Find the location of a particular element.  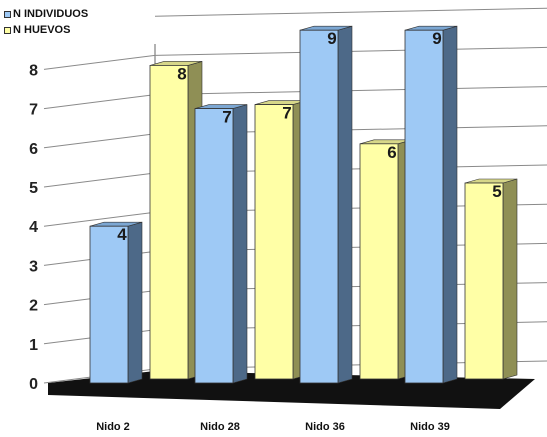

gridline-back-top is located at coordinates (350, 12).